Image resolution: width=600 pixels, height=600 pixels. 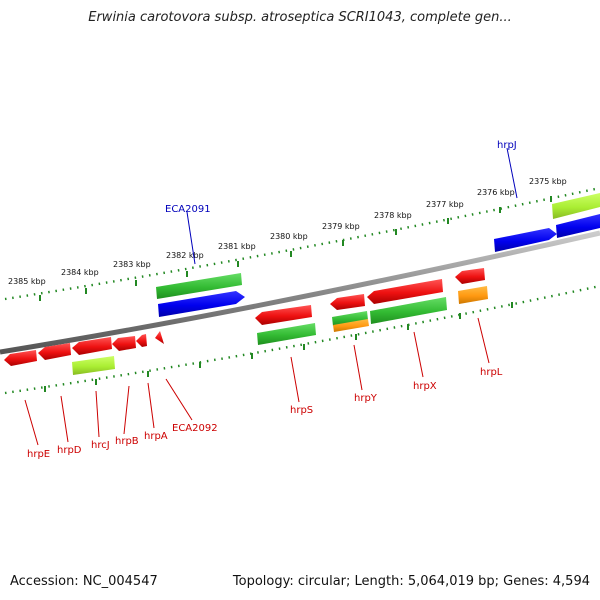 What do you see at coordinates (341, 226) in the screenshot?
I see `scale-label: 2379 kbp` at bounding box center [341, 226].